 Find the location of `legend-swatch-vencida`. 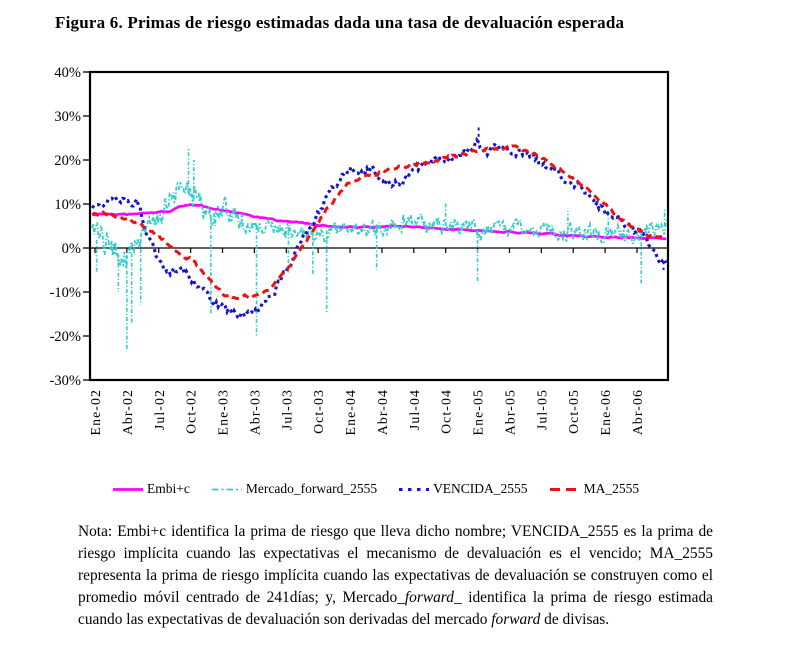

legend-swatch-vencida is located at coordinates (414, 489).